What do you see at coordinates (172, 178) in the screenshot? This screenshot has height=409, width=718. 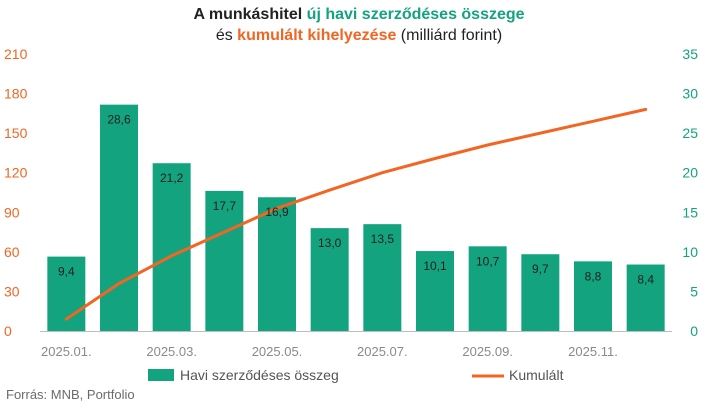 I see `bar-data-label: 21,2` at bounding box center [172, 178].